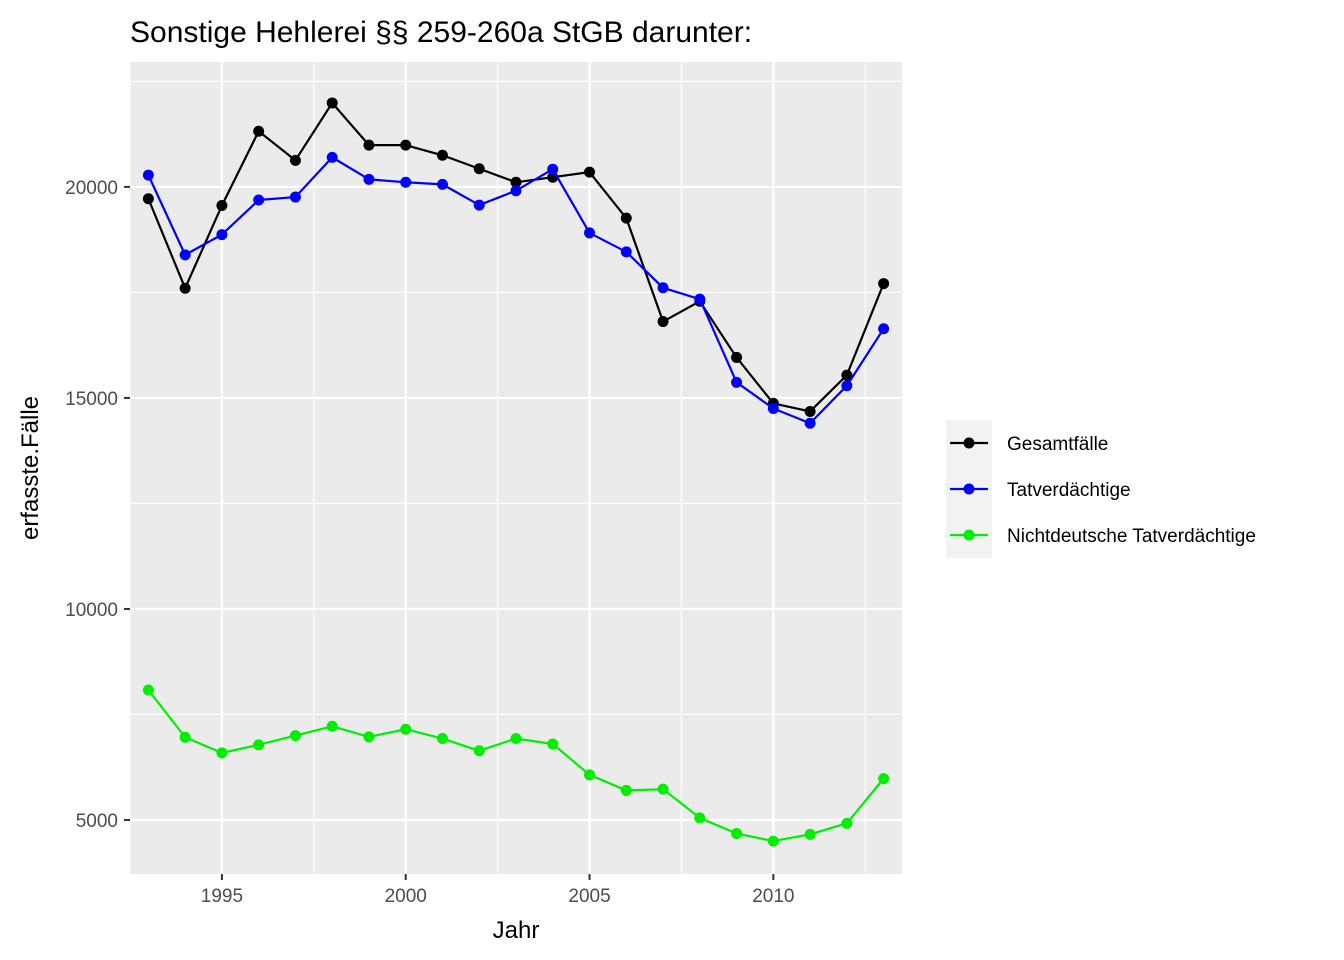 This screenshot has width=1344, height=960. Describe the element at coordinates (589, 896) in the screenshot. I see `x-tick-label: 2005` at that location.